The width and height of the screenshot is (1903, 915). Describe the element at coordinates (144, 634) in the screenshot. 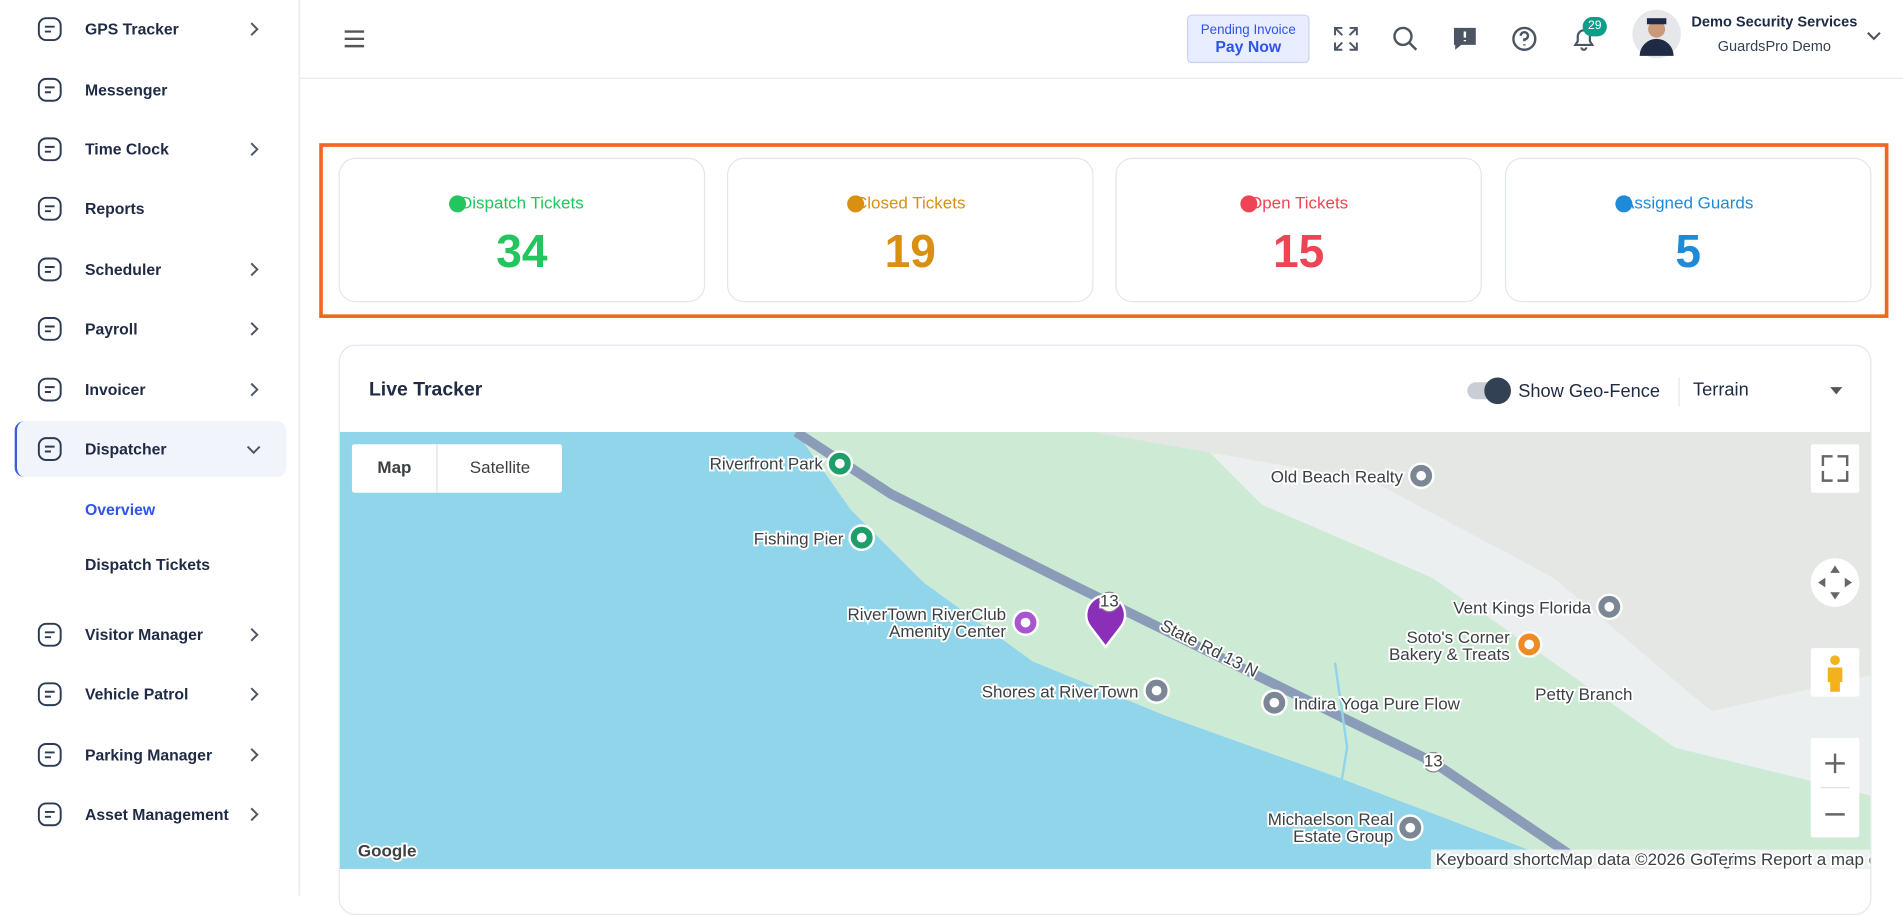

I see `nav-item: Visitor Manager` at that location.